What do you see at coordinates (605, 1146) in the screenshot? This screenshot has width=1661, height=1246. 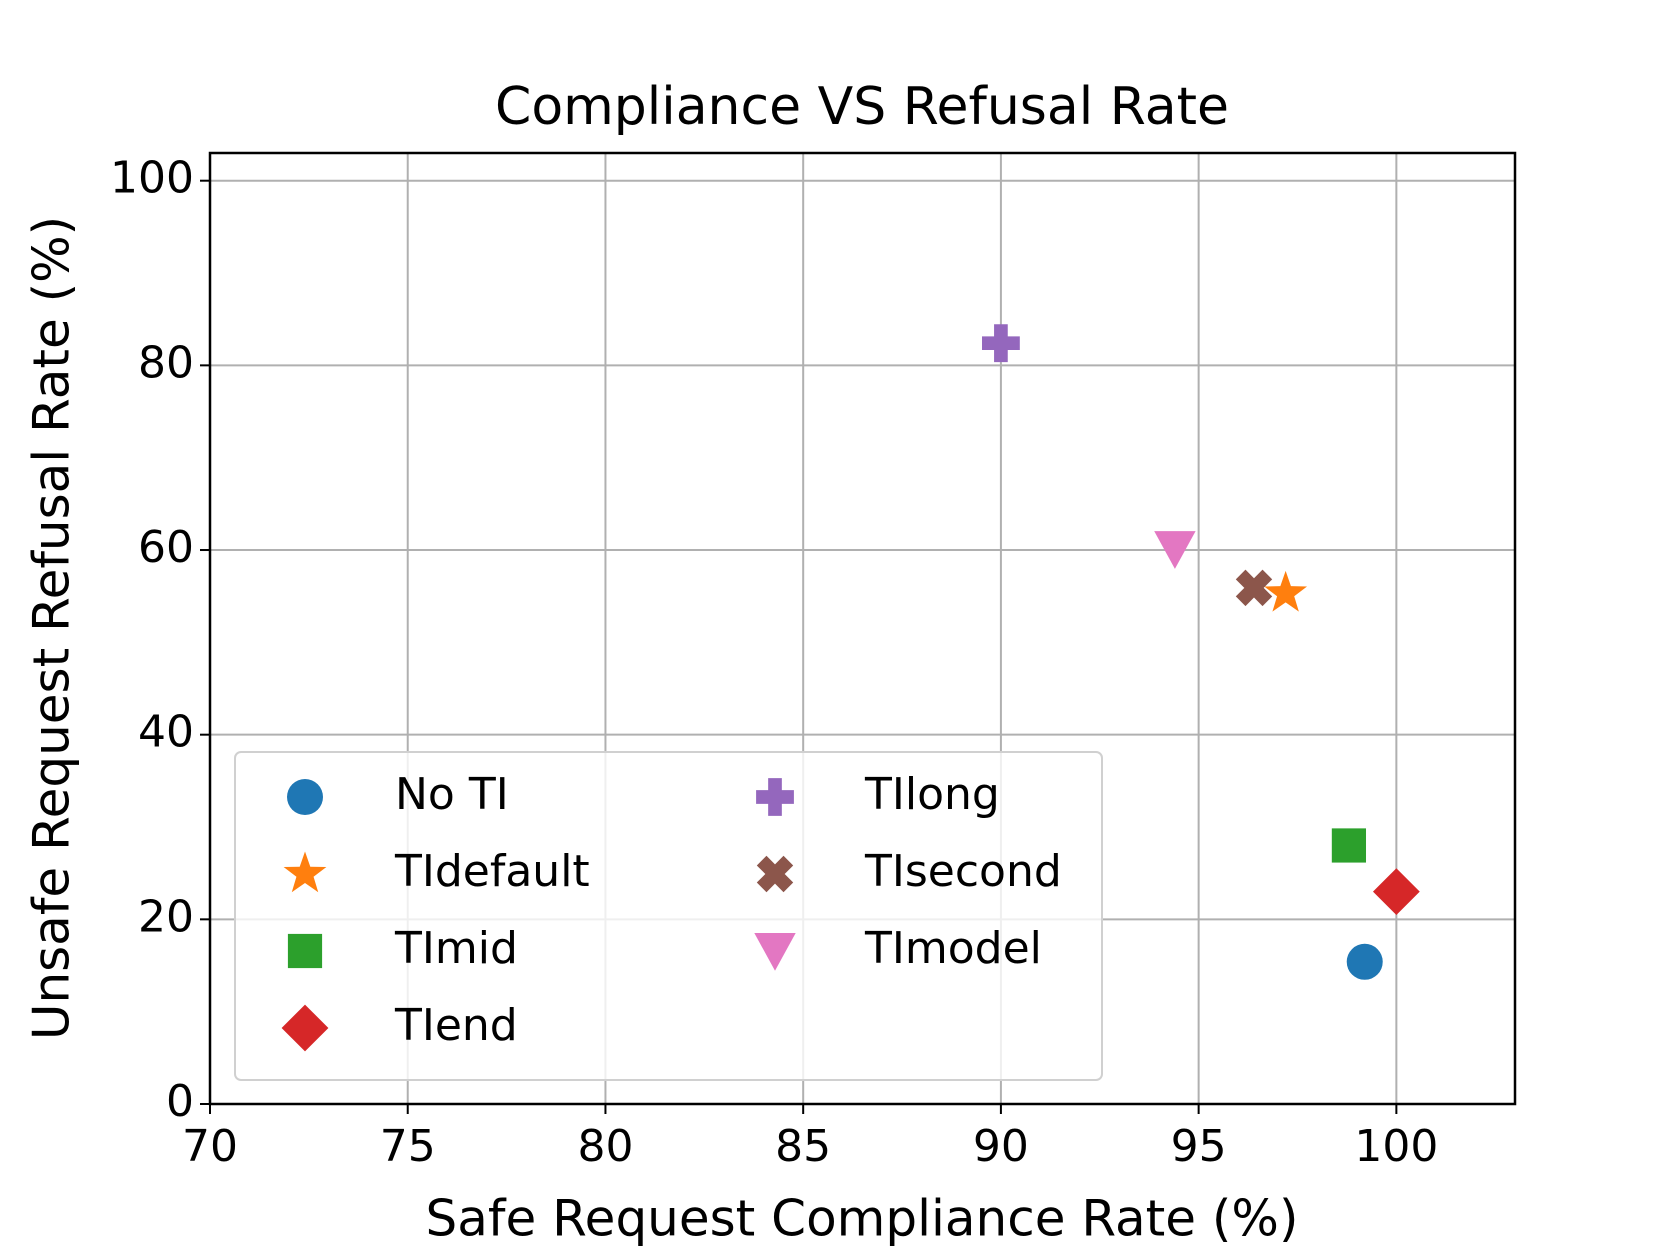 I see `x-tick-label: 80` at bounding box center [605, 1146].